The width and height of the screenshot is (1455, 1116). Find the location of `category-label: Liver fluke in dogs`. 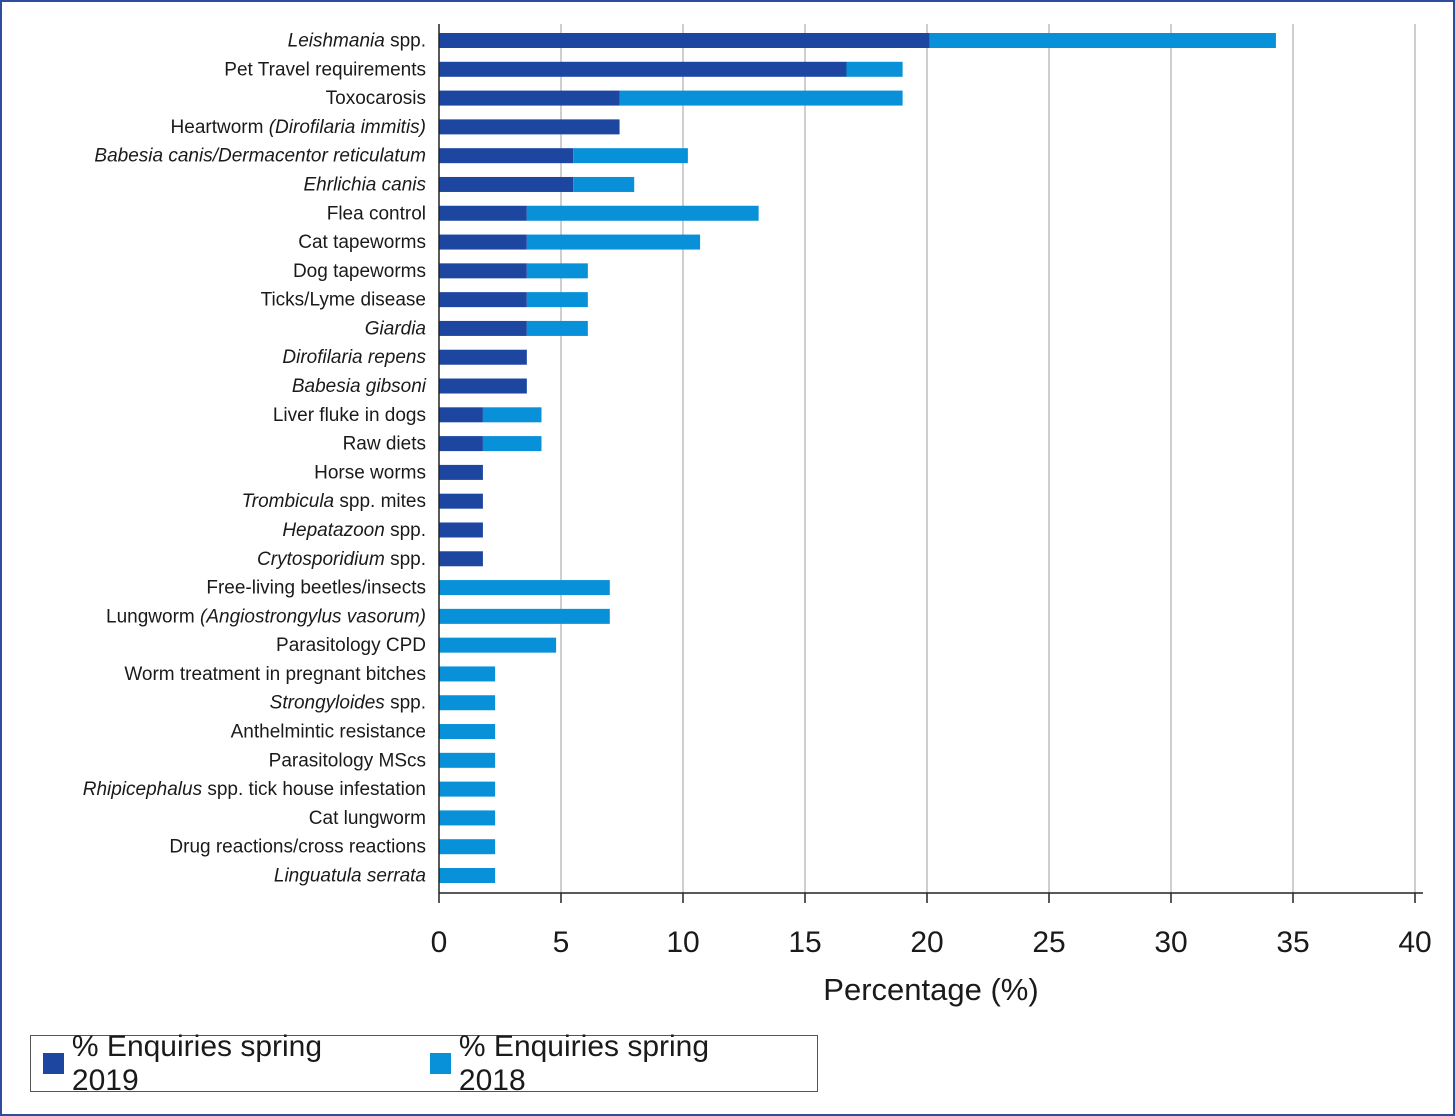

category-label: Liver fluke in dogs is located at coordinates (349, 415).